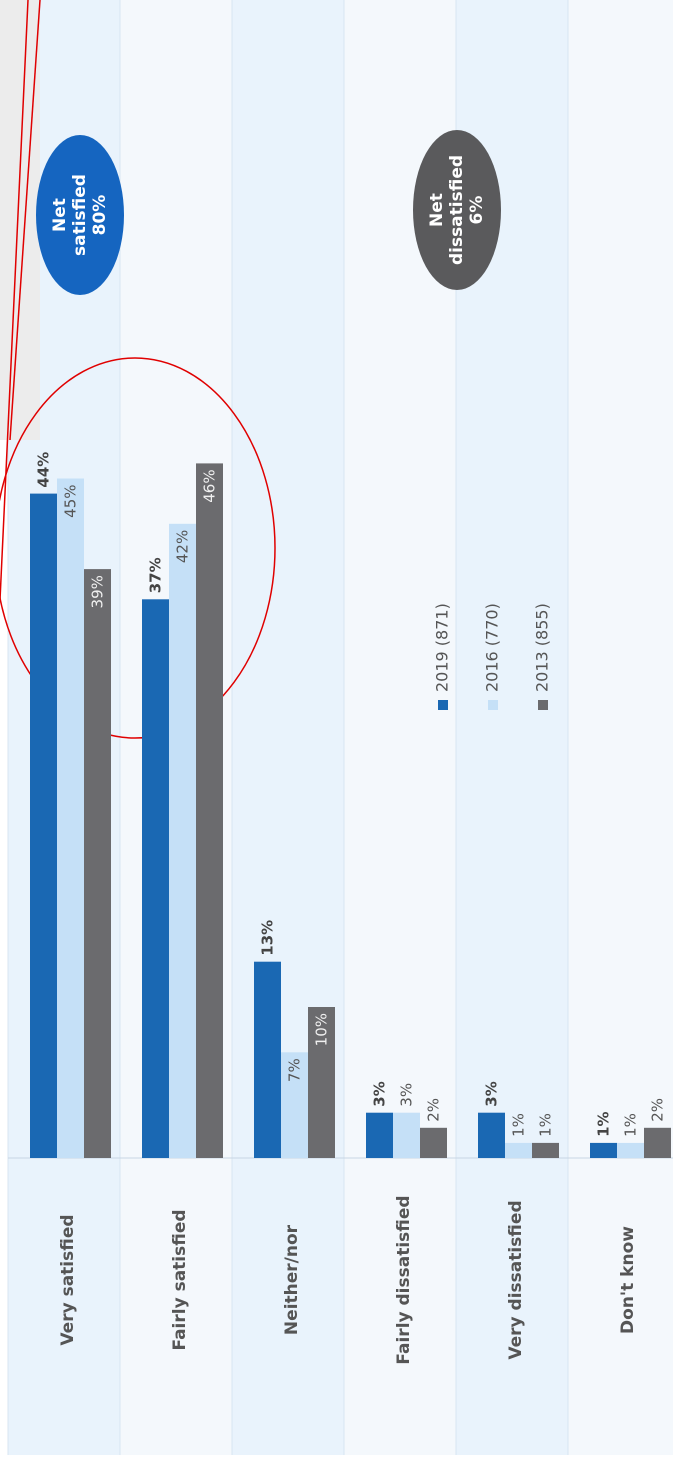  Describe the element at coordinates (100, 215) in the screenshot. I see `net-bubble-text: 80%` at that location.